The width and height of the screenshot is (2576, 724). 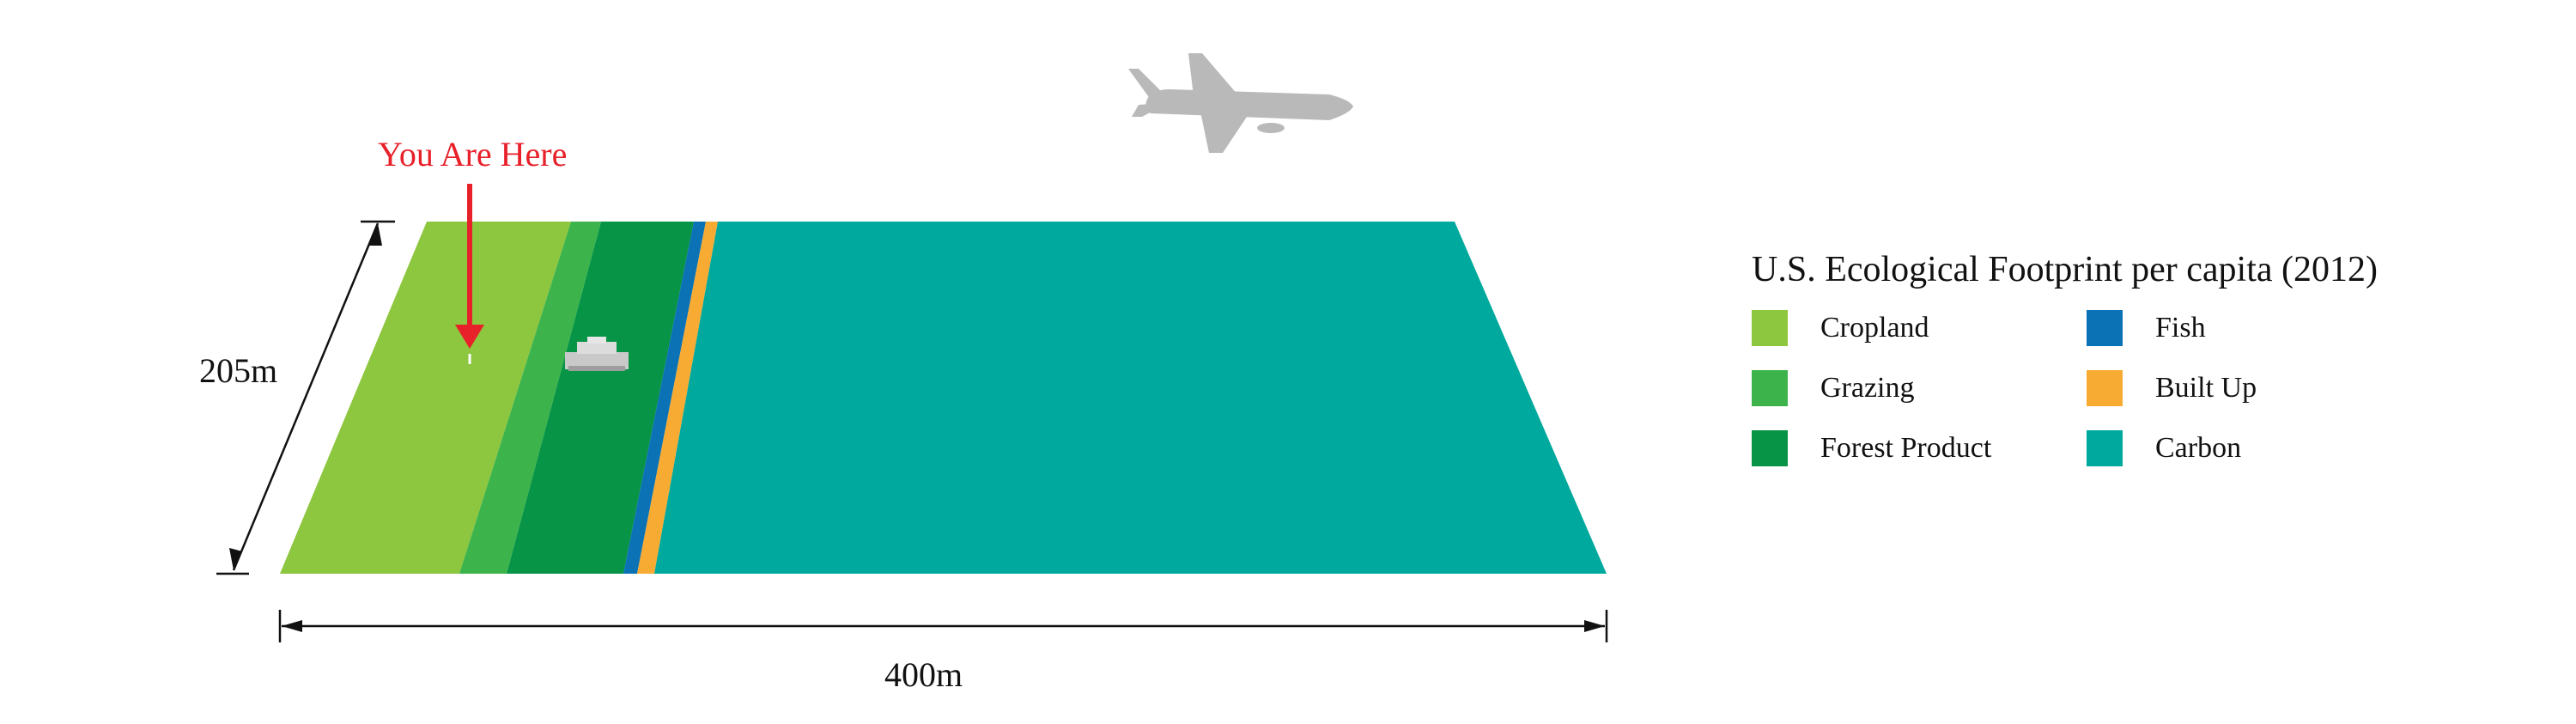 What do you see at coordinates (2105, 328) in the screenshot?
I see `fish-swatch` at bounding box center [2105, 328].